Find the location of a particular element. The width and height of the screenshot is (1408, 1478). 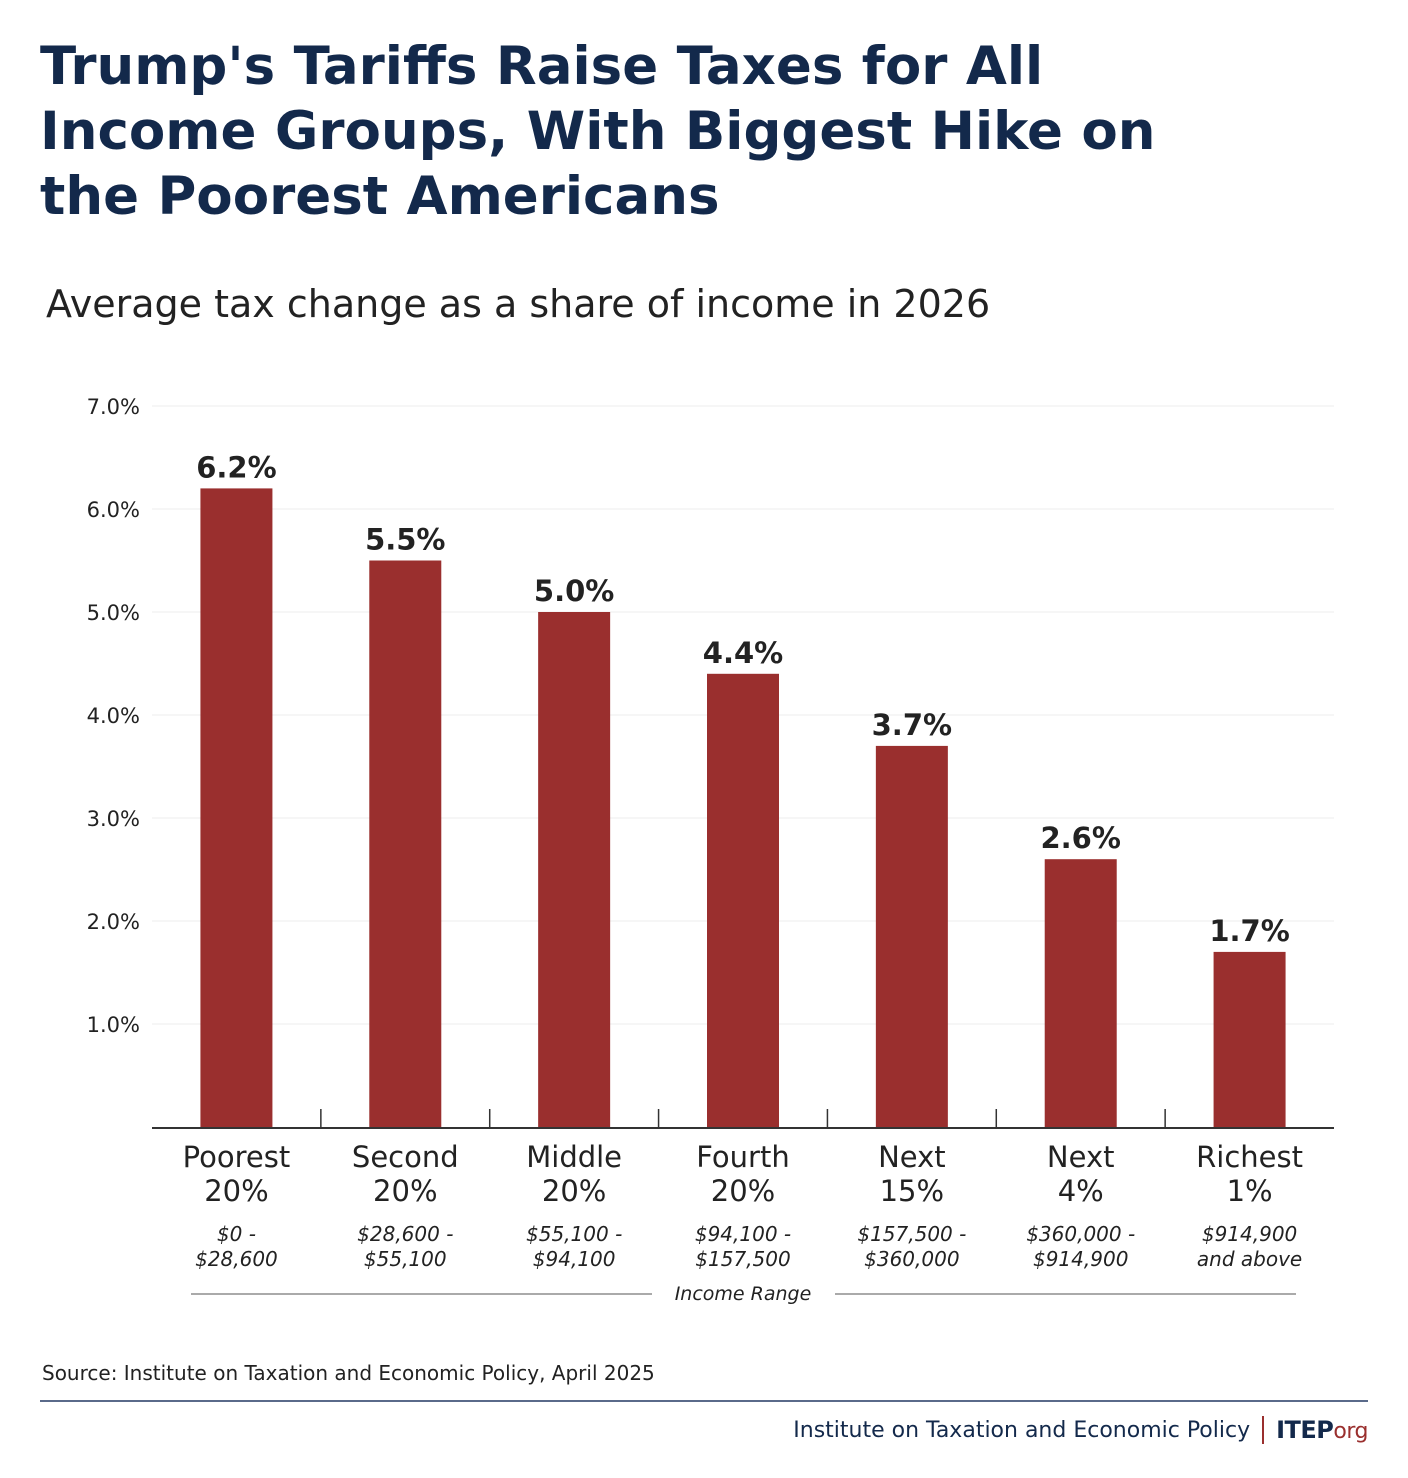

bar-value-label: 3.7% is located at coordinates (912, 725).